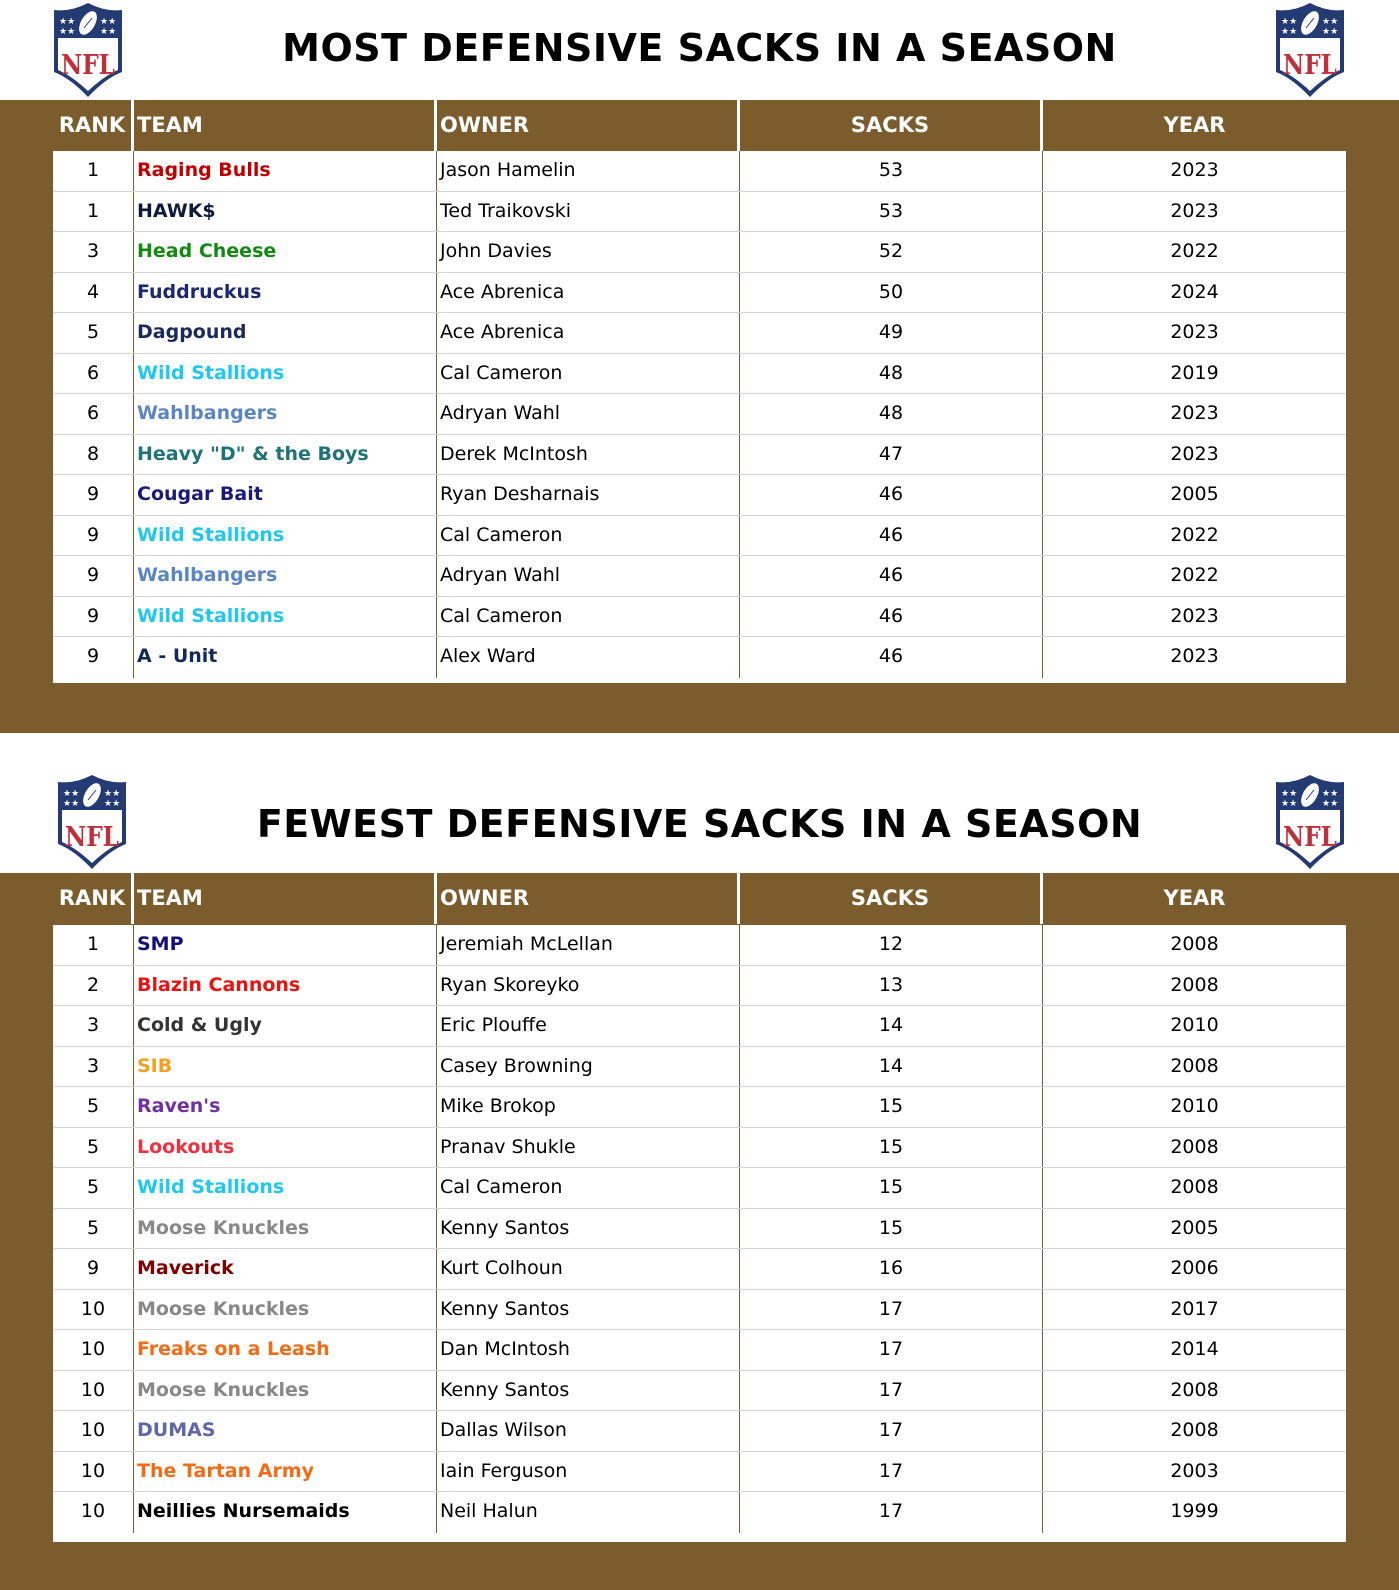 This screenshot has width=1399, height=1590. What do you see at coordinates (588, 898) in the screenshot?
I see `column-header-owner: OWNER` at bounding box center [588, 898].